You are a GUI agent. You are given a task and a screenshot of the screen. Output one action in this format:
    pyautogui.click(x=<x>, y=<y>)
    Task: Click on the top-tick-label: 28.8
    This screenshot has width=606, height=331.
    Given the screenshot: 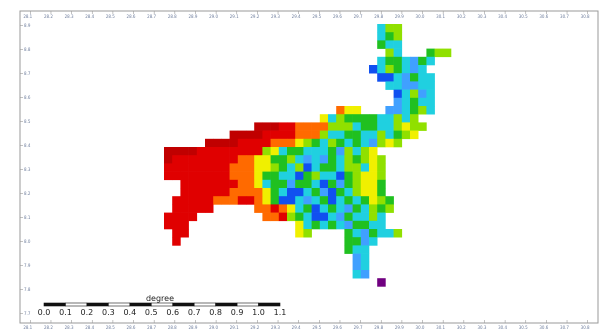 What is the action you would take?
    pyautogui.click(x=172, y=16)
    